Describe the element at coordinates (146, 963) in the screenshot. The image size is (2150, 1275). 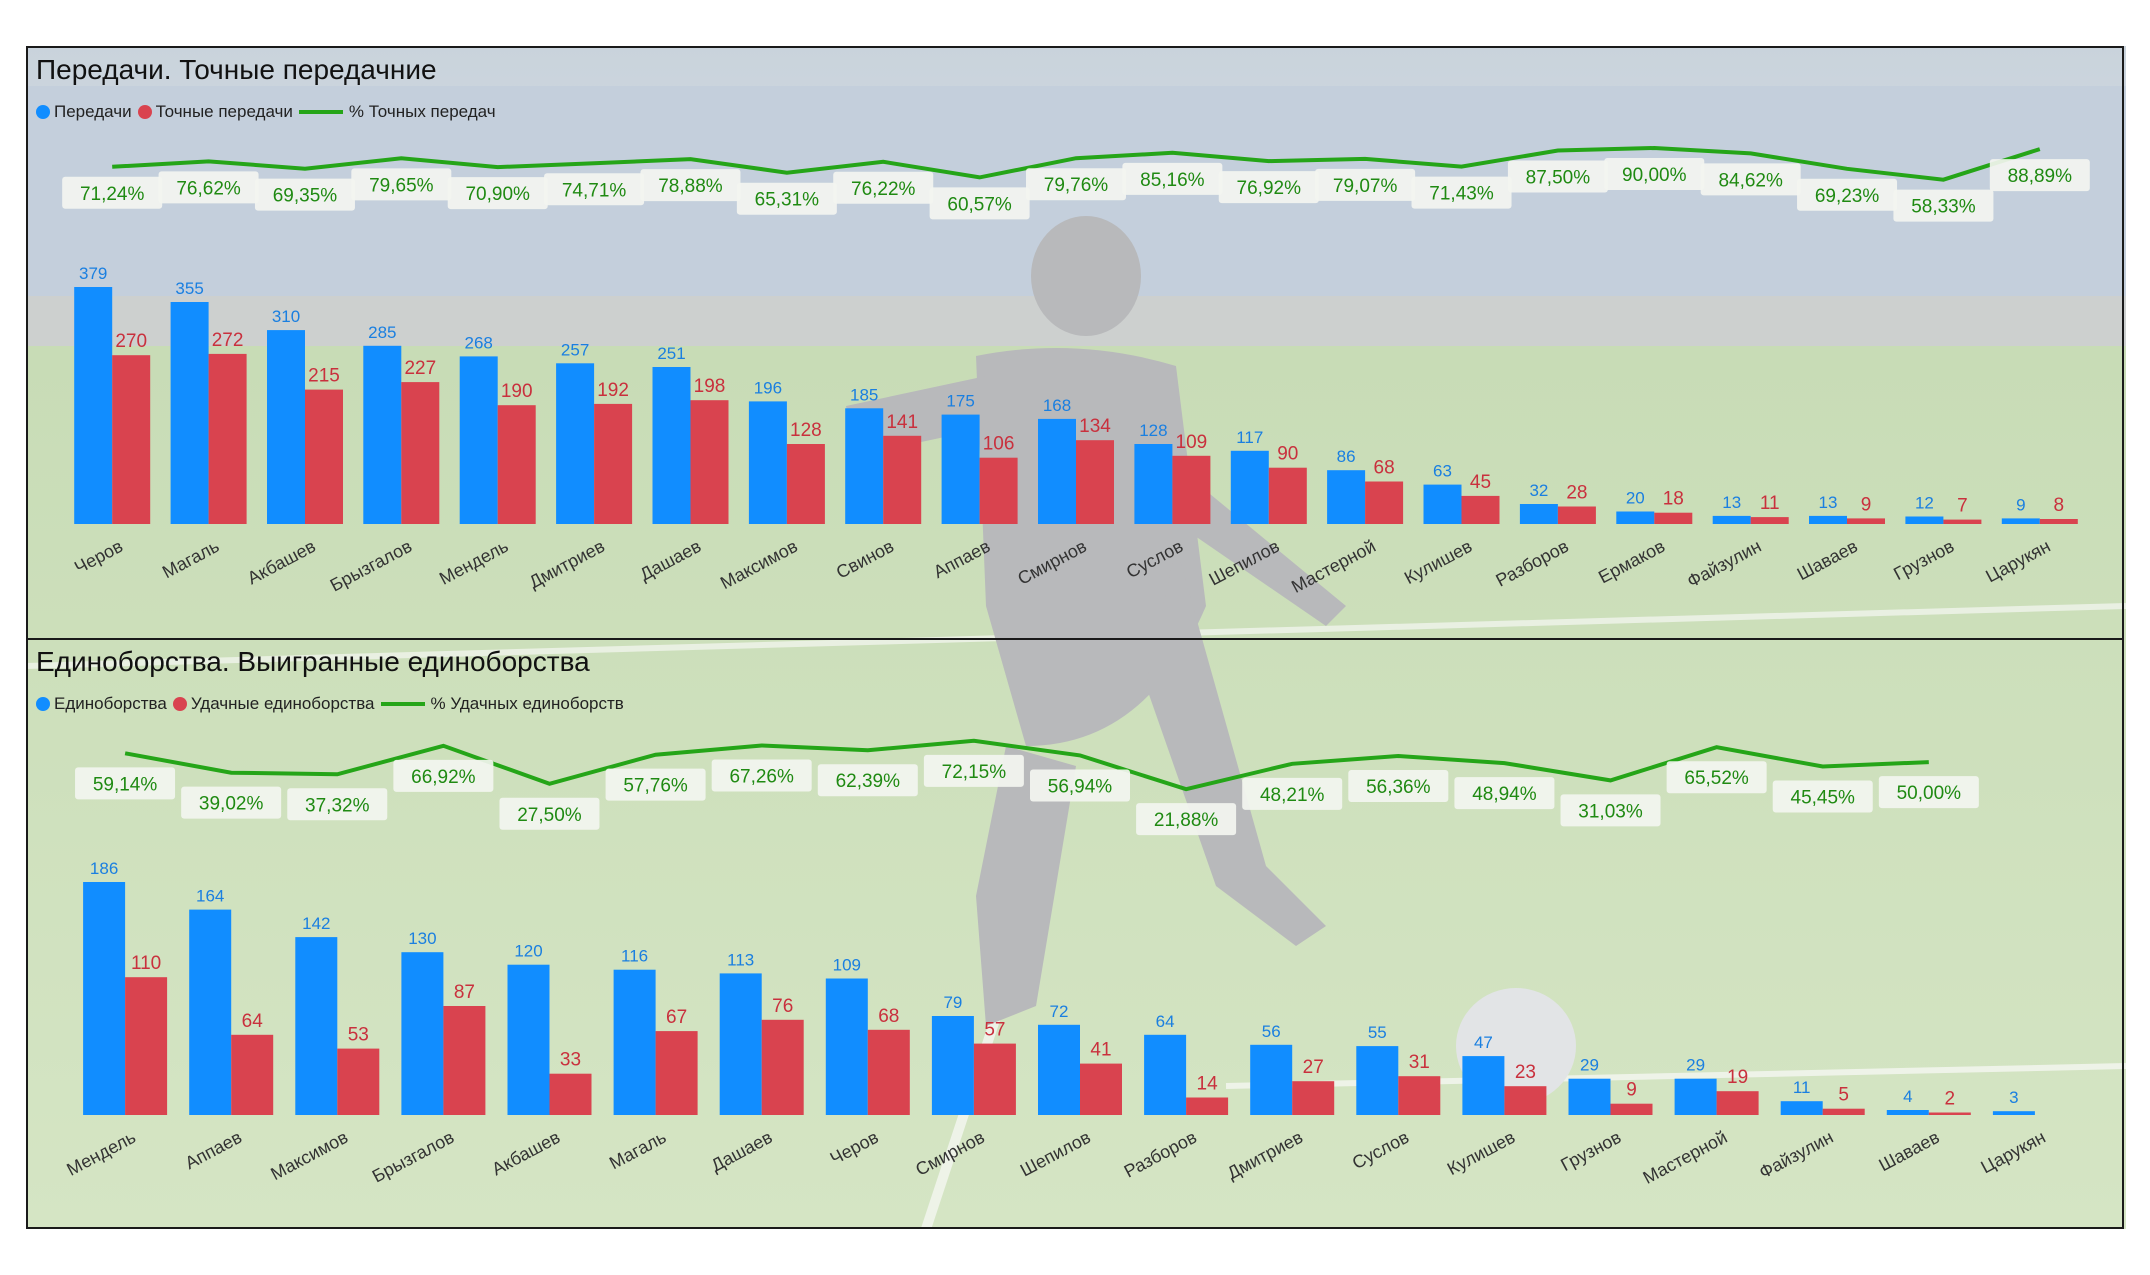
I see `duels-data-label-part: 110` at that location.